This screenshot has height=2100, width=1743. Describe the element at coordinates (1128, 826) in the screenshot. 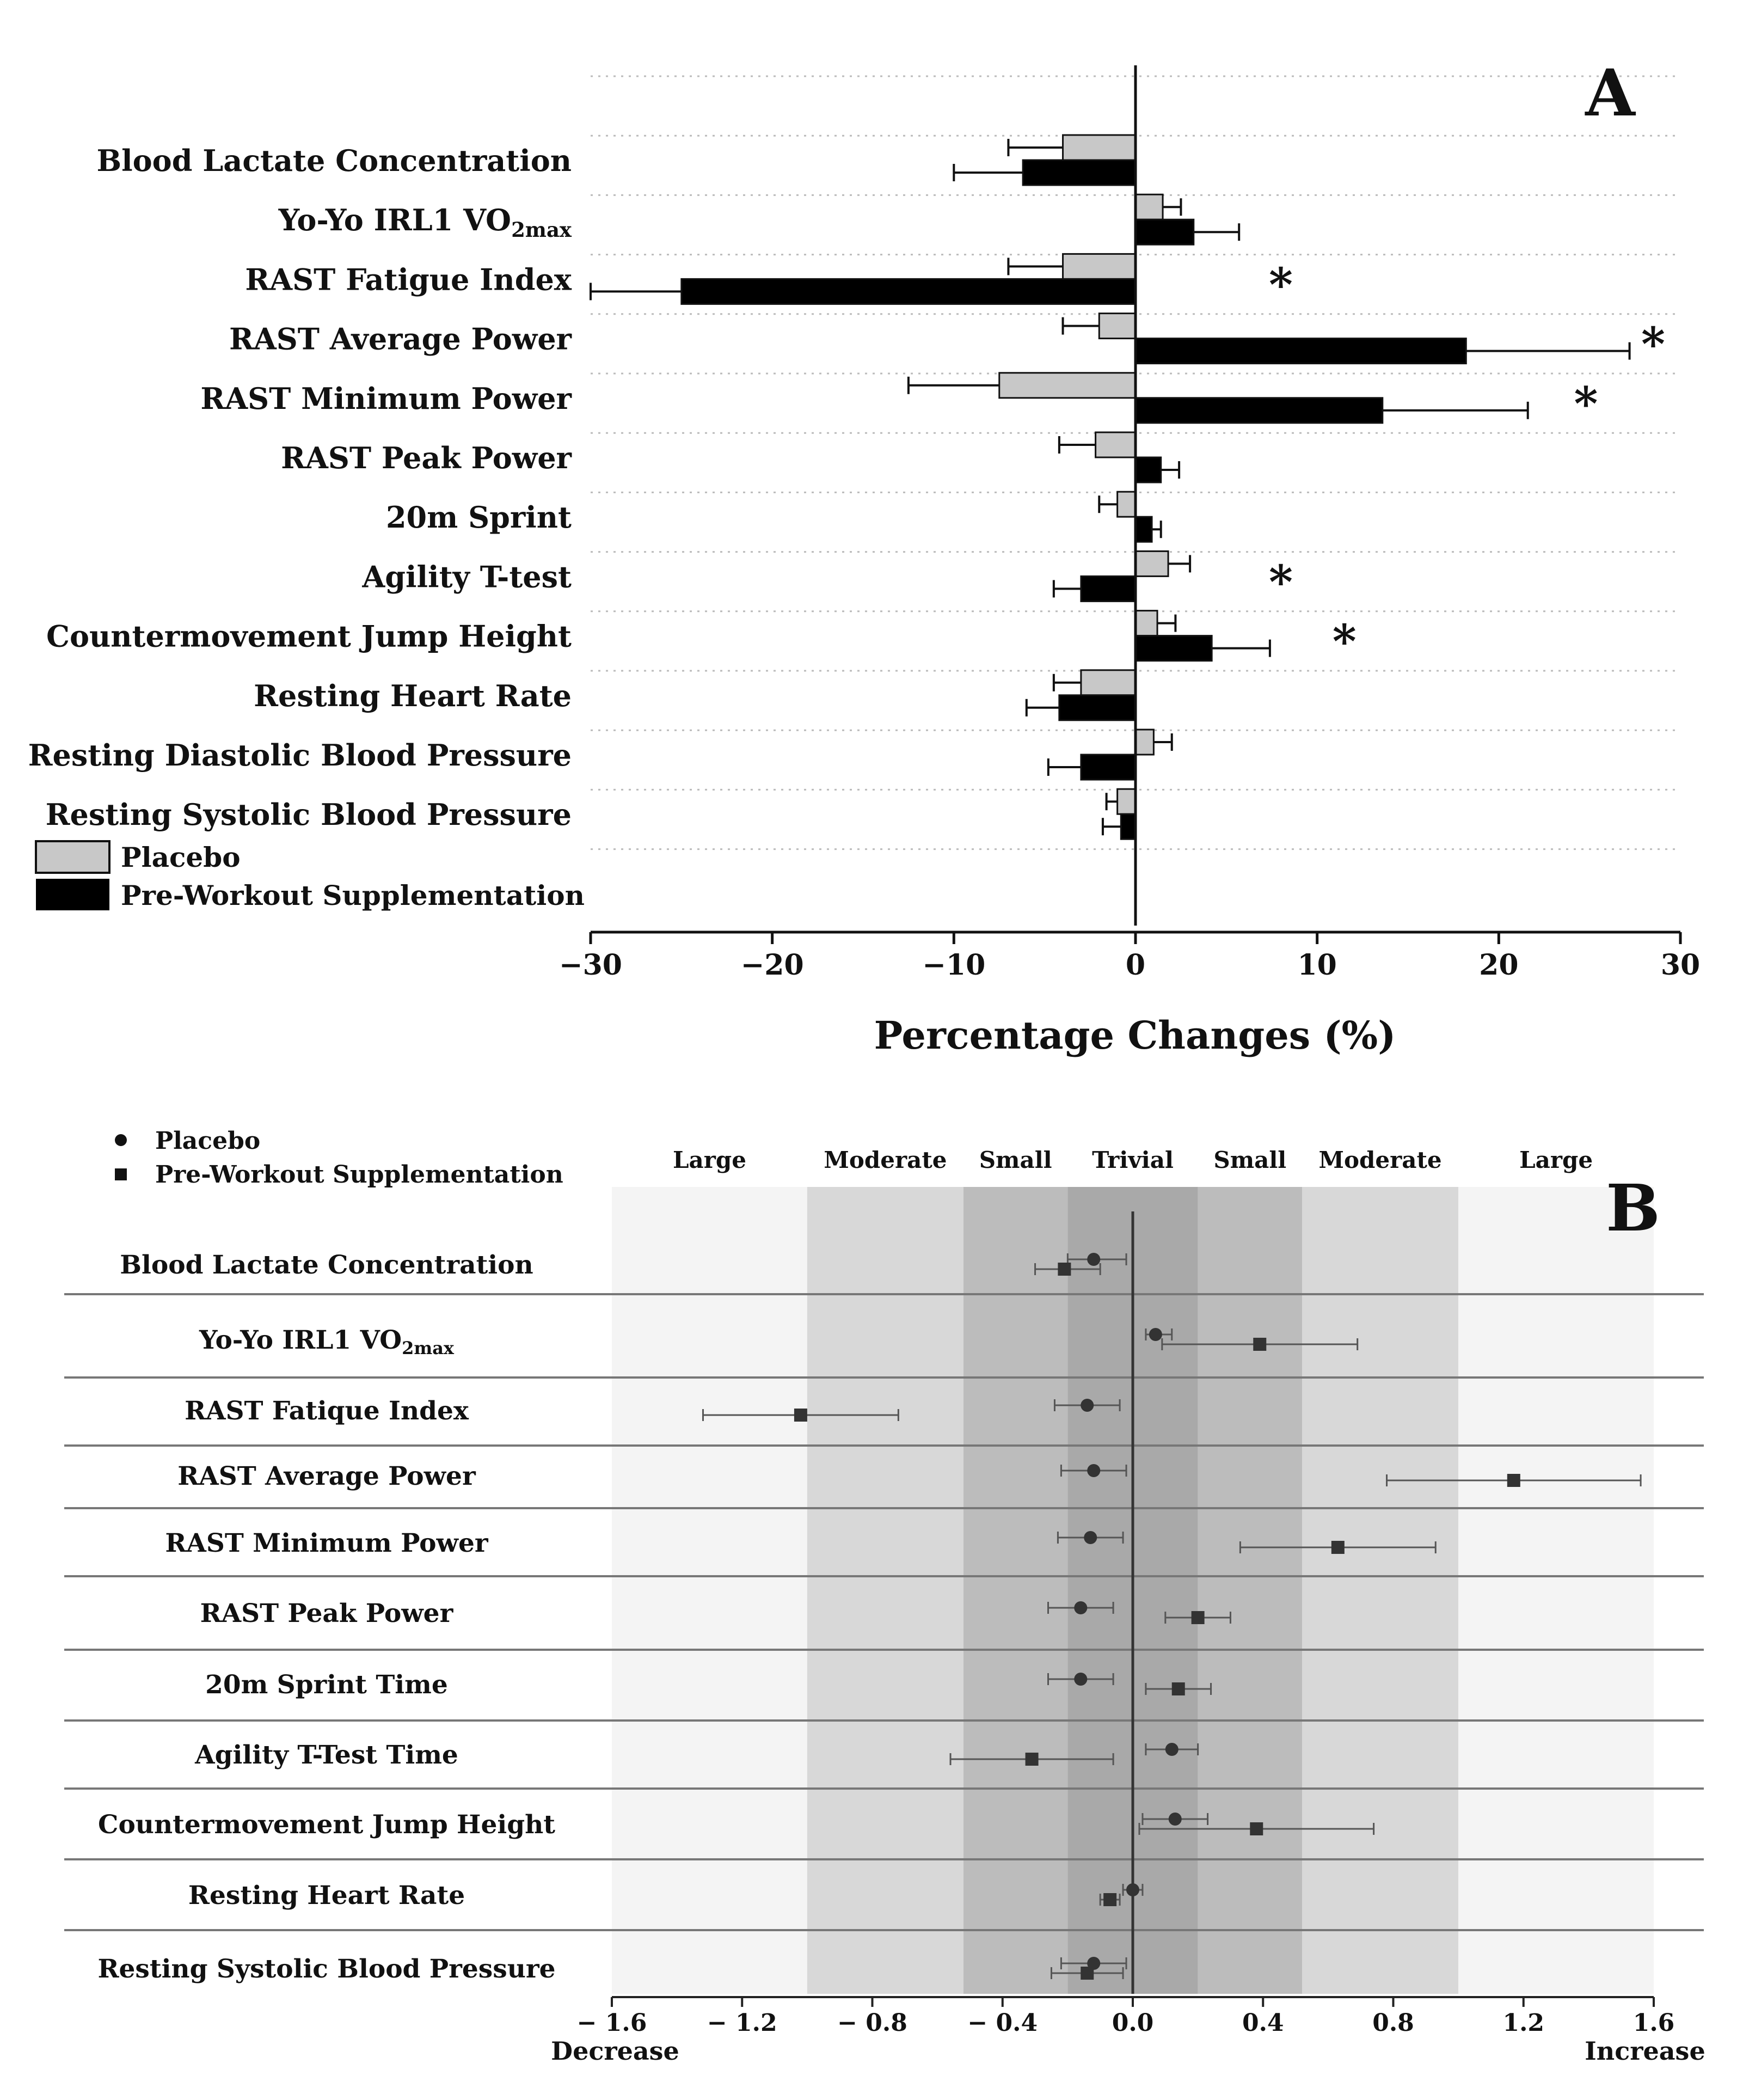

I see `bar-pre-workout-supplementation-resting-systolic-blood-pressure` at that location.